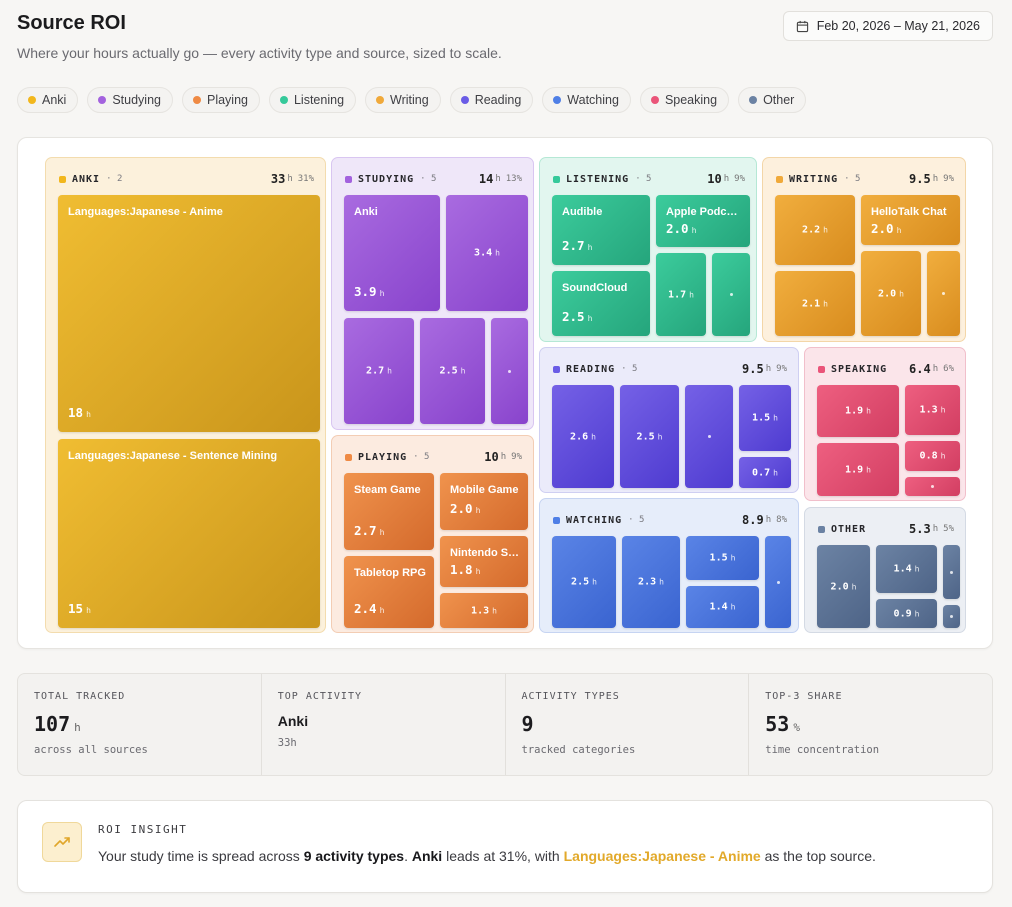 The width and height of the screenshot is (1012, 907). What do you see at coordinates (858, 179) in the screenshot?
I see `group-count-value: 5` at bounding box center [858, 179].